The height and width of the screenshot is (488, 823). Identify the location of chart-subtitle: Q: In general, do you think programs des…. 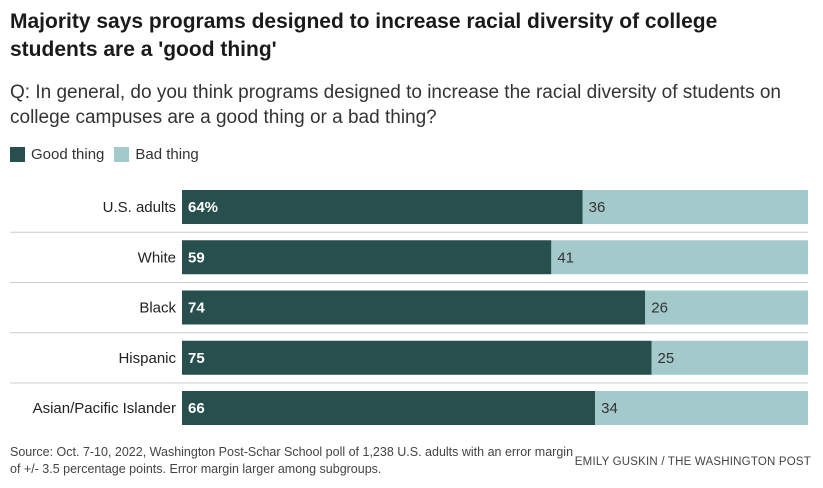
(395, 105).